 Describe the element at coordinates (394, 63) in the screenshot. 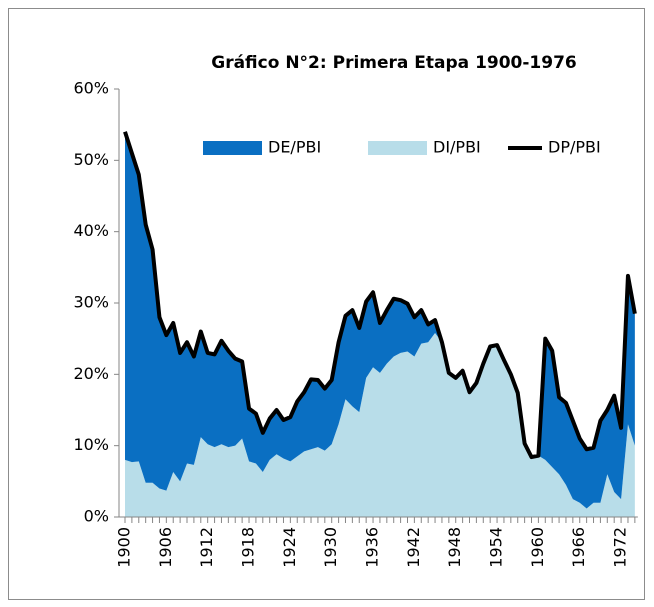

I see `chart-title: Gráfico N°2: Primera Etapa 1900-1976` at that location.